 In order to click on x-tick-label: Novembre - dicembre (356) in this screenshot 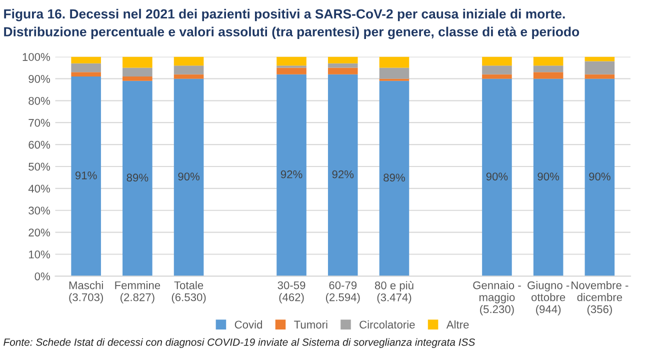, I will do `click(600, 298)`.